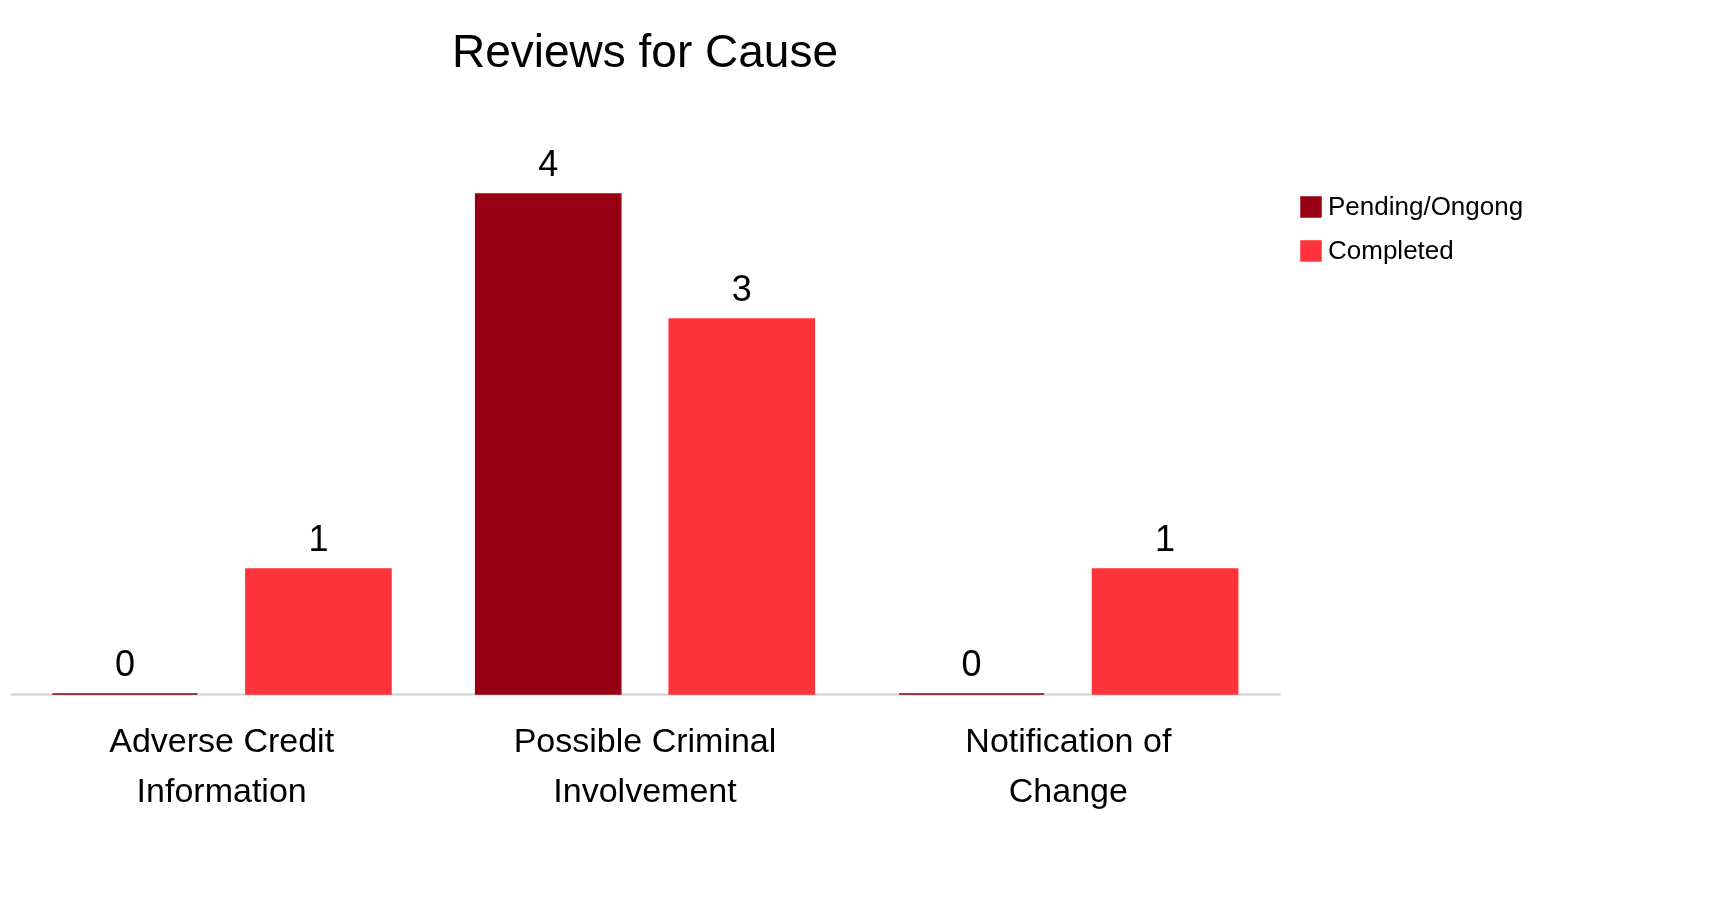  I want to click on legend-label: Pending/Ongong, so click(1426, 206).